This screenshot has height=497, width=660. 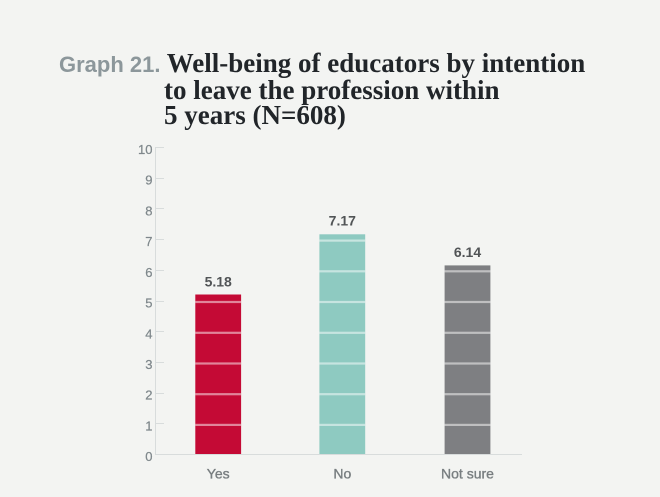 I want to click on svg-text: Yes, so click(x=218, y=474).